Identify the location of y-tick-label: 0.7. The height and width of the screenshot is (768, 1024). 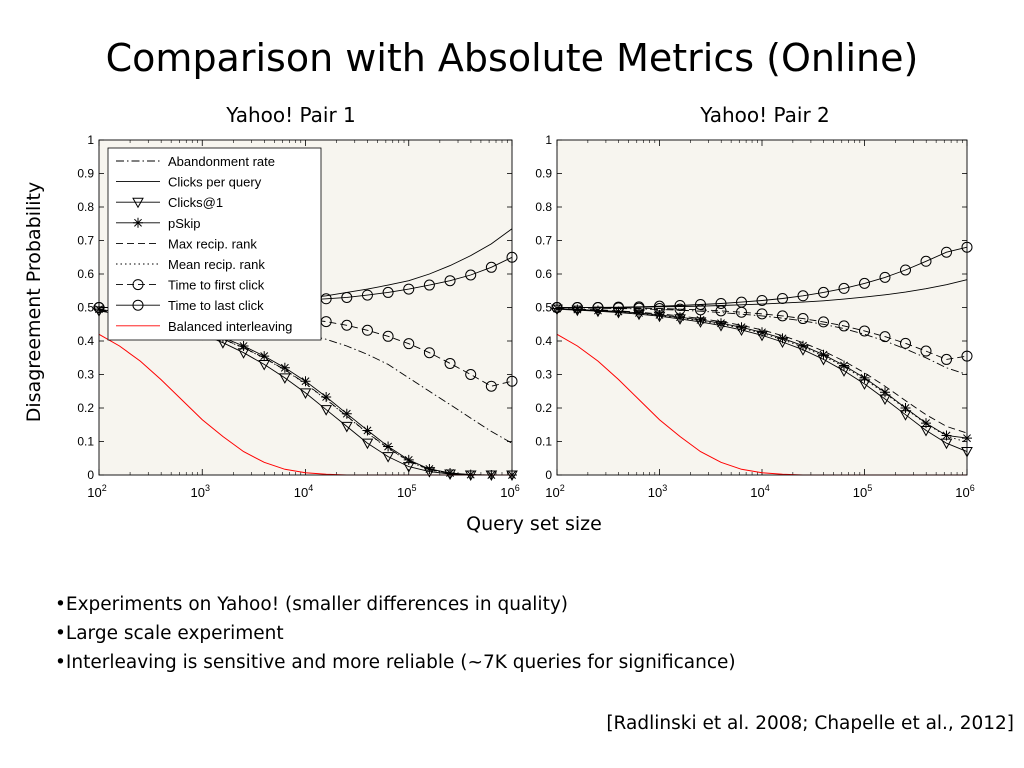
(85, 241).